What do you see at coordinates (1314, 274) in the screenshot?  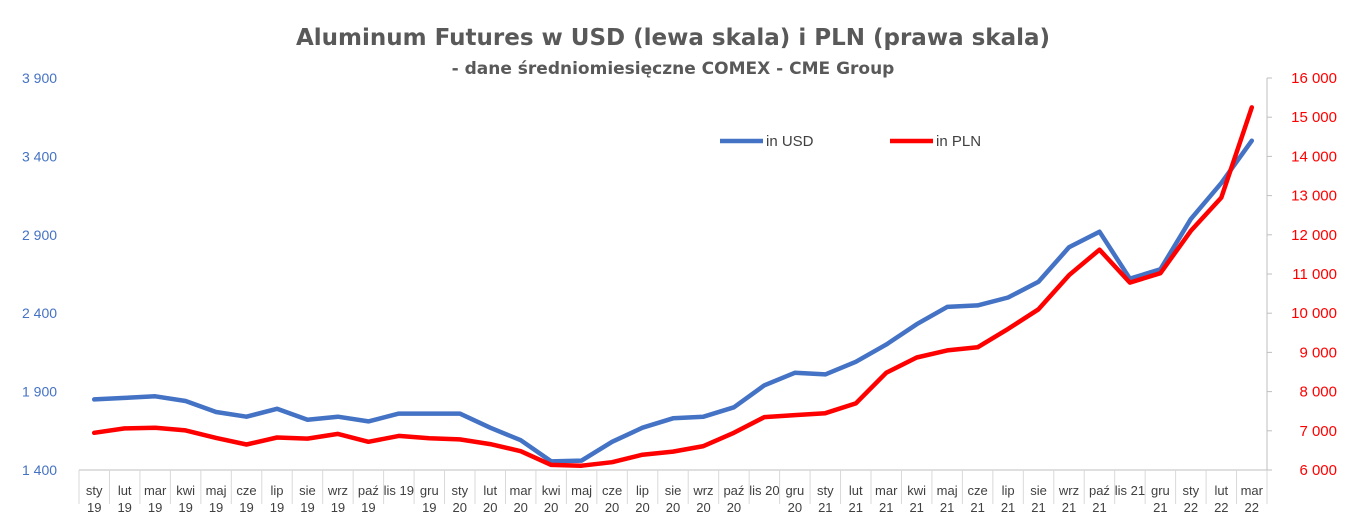 I see `y-right-tick-label: 11 000` at bounding box center [1314, 274].